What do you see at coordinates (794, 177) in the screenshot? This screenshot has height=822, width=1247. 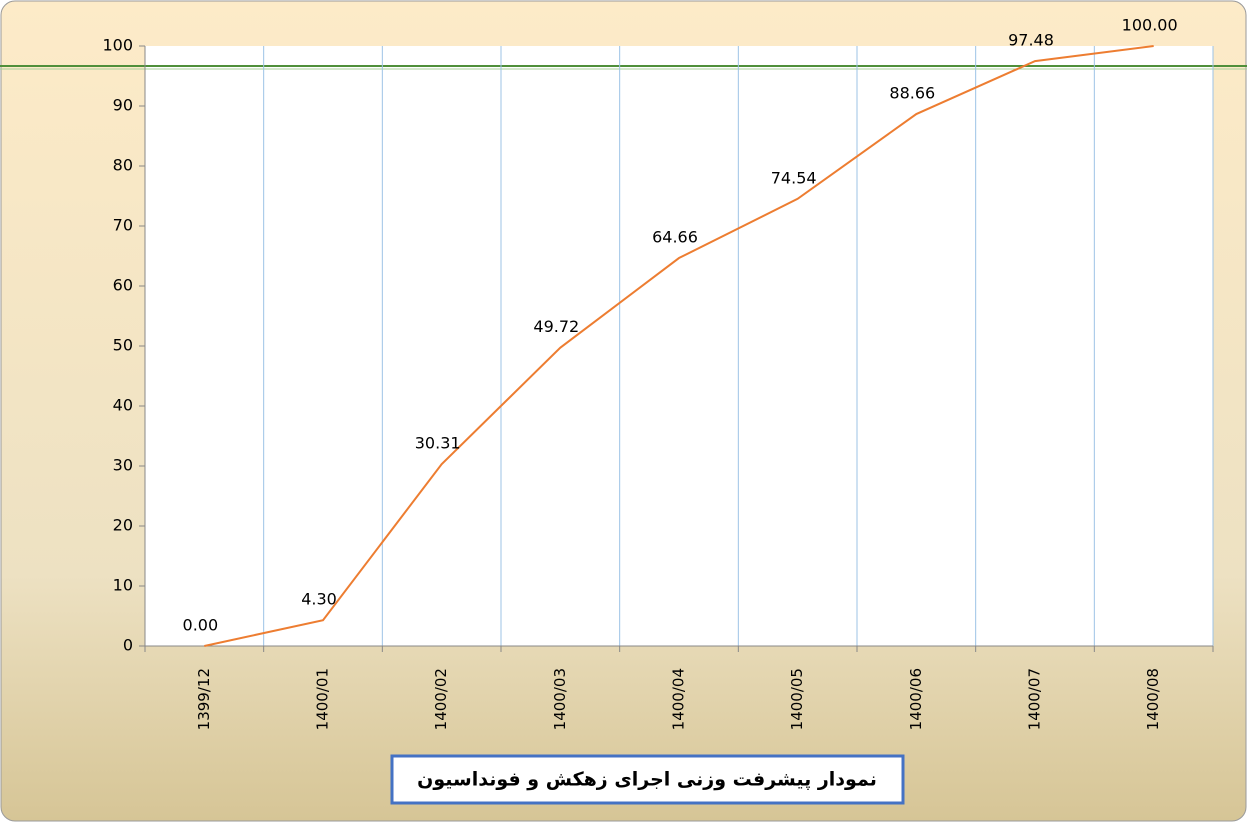 I see `data-label: 74.54` at bounding box center [794, 177].